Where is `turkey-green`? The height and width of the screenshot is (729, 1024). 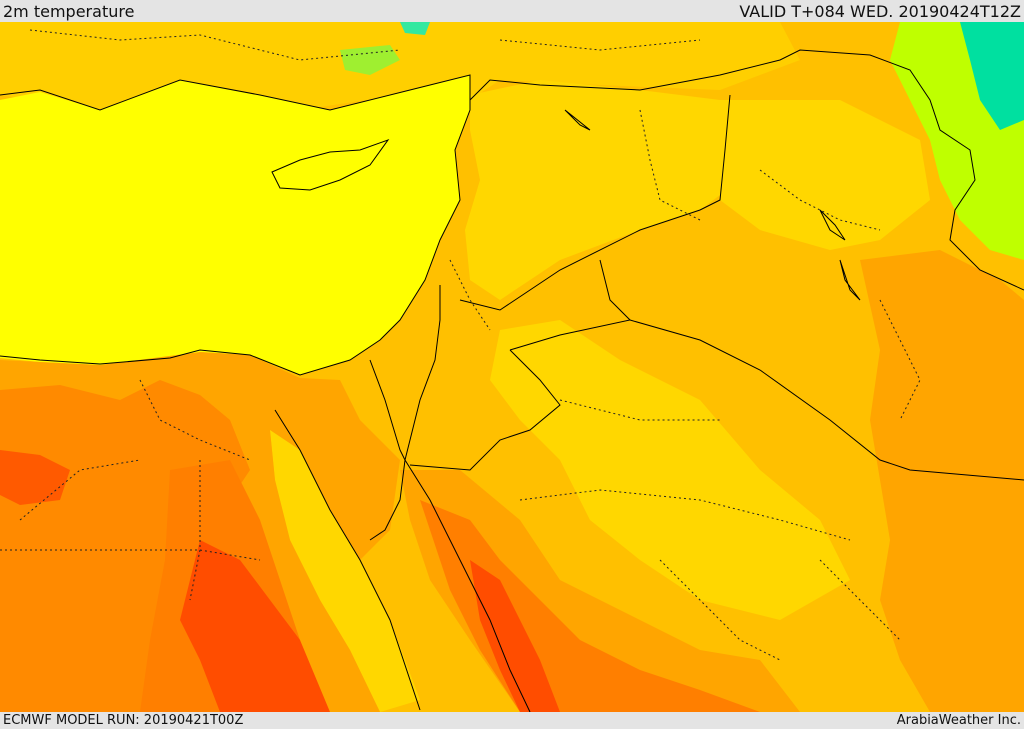
turkey-green is located at coordinates (370, 60).